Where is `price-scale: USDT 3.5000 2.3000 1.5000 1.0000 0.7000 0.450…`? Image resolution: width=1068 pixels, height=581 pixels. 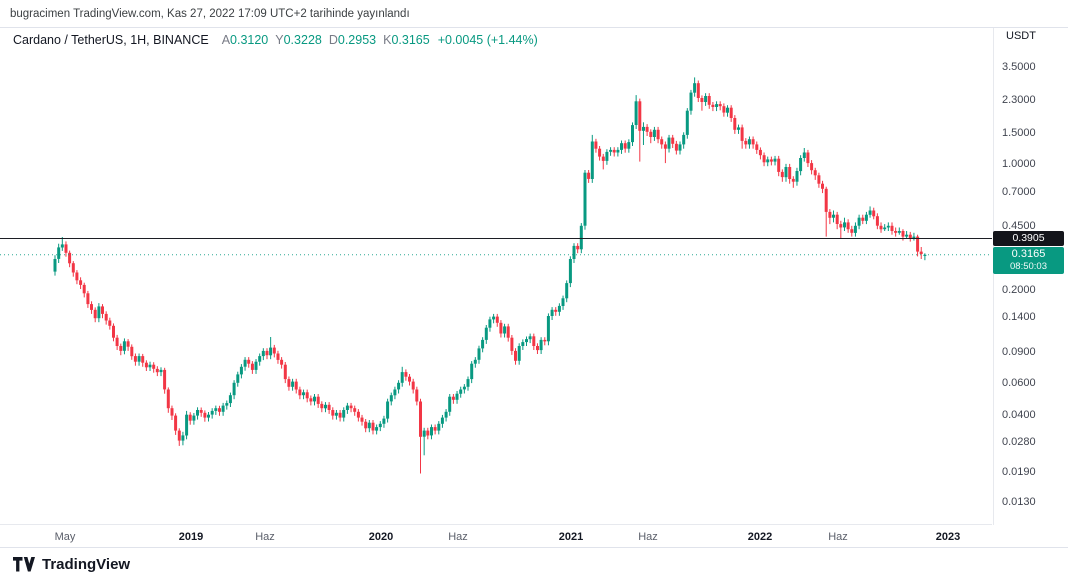
price-scale: USDT 3.5000 2.3000 1.5000 1.0000 0.7000 0.450… is located at coordinates (1030, 276).